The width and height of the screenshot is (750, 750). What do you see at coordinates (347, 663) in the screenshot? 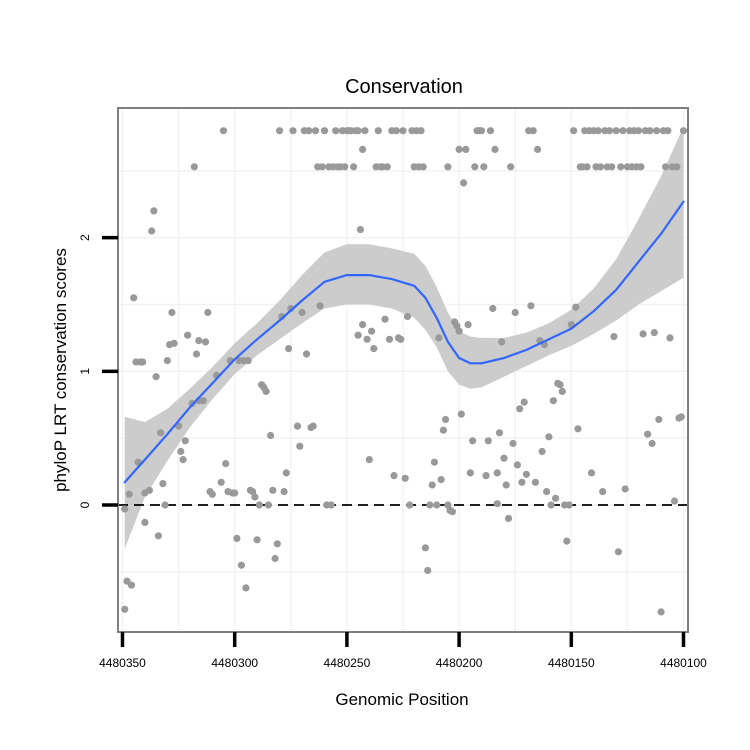
I see `x-tick-label: 4480250` at bounding box center [347, 663].